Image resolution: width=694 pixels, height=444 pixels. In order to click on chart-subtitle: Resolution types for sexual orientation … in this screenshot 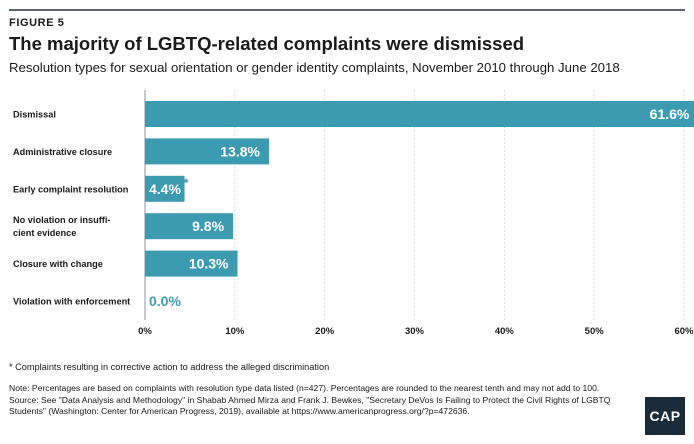, I will do `click(314, 67)`.